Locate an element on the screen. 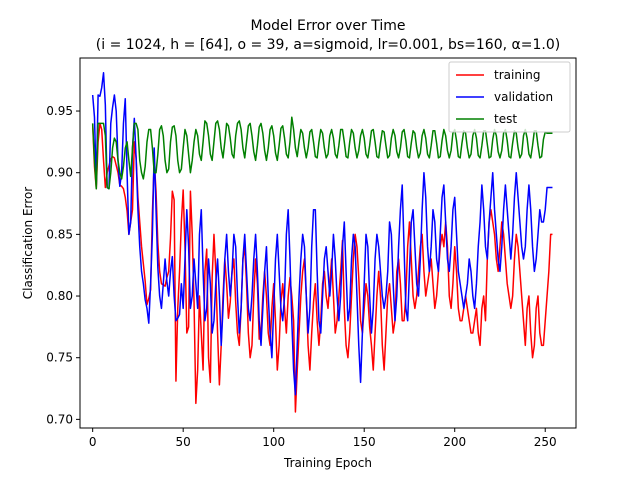  y-axis-label: Classification Error is located at coordinates (28, 243).